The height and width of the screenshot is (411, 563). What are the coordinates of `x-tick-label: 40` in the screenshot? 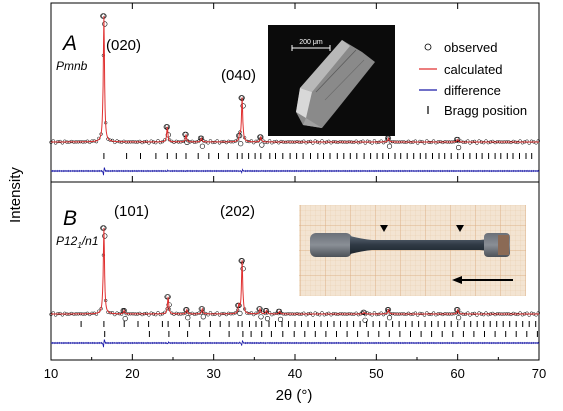 It's located at (295, 373).